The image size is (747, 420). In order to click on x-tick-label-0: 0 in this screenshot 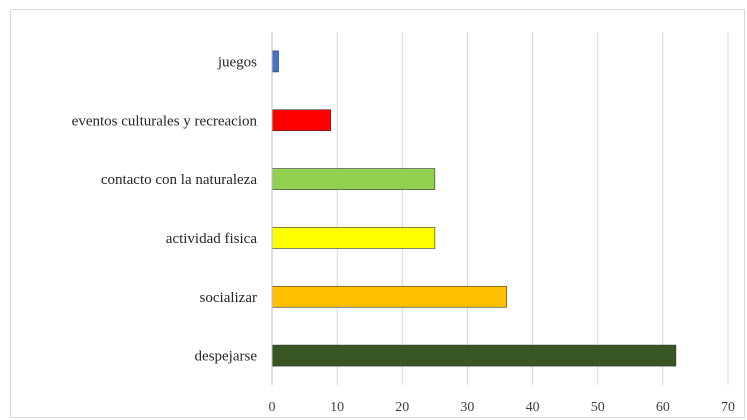, I will do `click(272, 407)`.